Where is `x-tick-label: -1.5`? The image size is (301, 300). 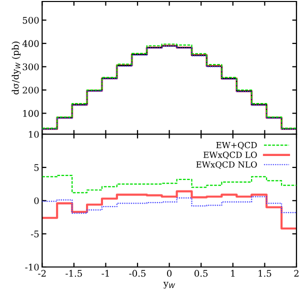 x-tick-label: -1.5 is located at coordinates (74, 273).